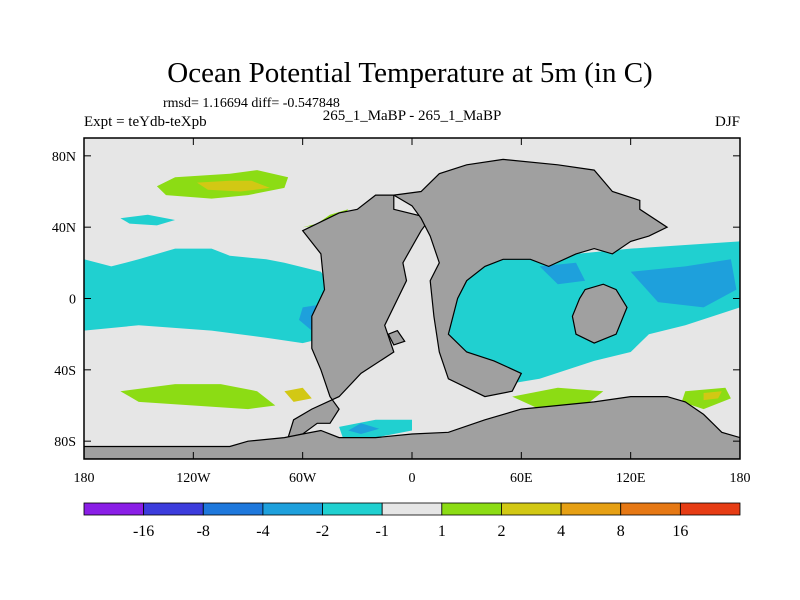 Image resolution: width=800 pixels, height=600 pixels. I want to click on season-label: DJF, so click(727, 122).